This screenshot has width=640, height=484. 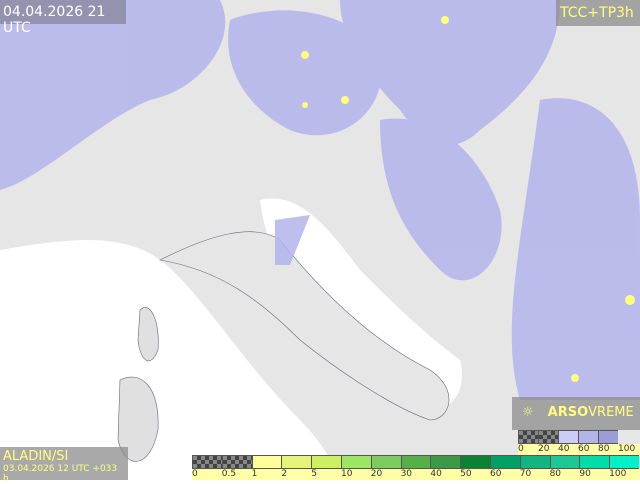 What do you see at coordinates (314, 474) in the screenshot?
I see `precip-label: 5` at bounding box center [314, 474].